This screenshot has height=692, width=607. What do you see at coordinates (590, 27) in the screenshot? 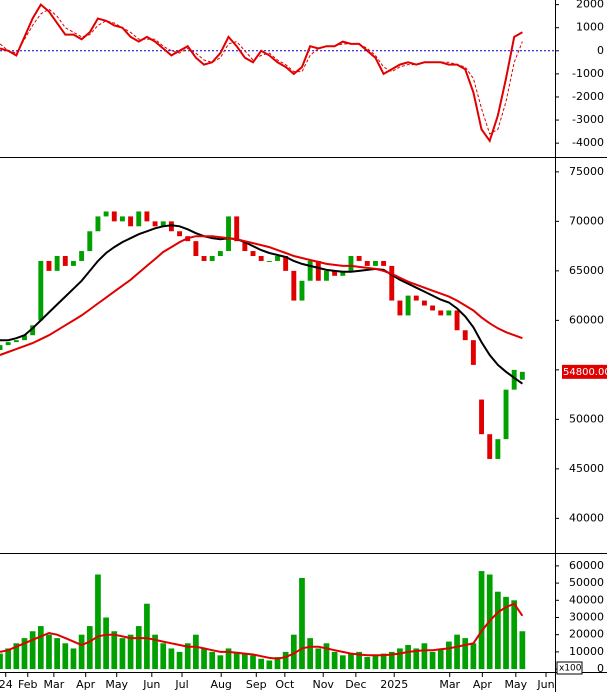
I see `y-tick-label: 1000` at bounding box center [590, 27].